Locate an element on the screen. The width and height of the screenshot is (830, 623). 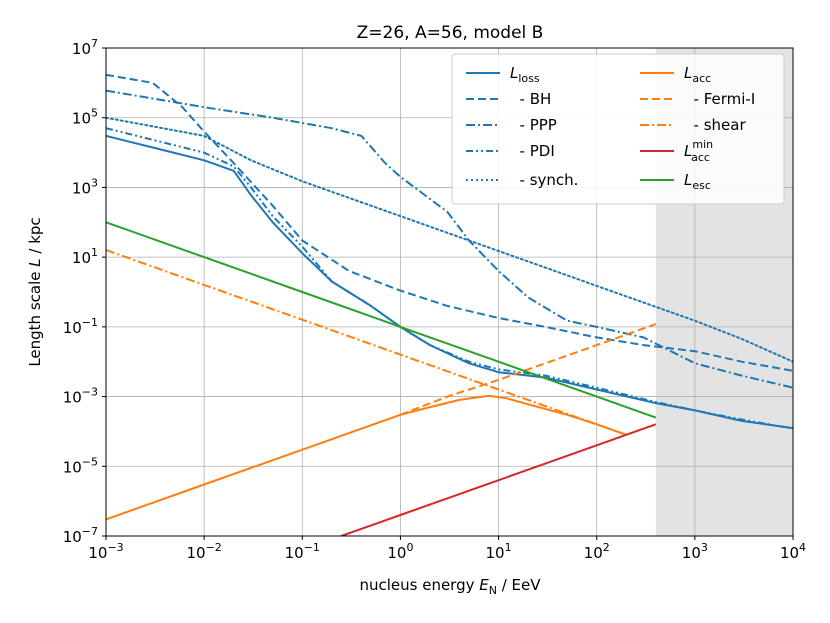
legend-label: Lesc is located at coordinates (697, 181).